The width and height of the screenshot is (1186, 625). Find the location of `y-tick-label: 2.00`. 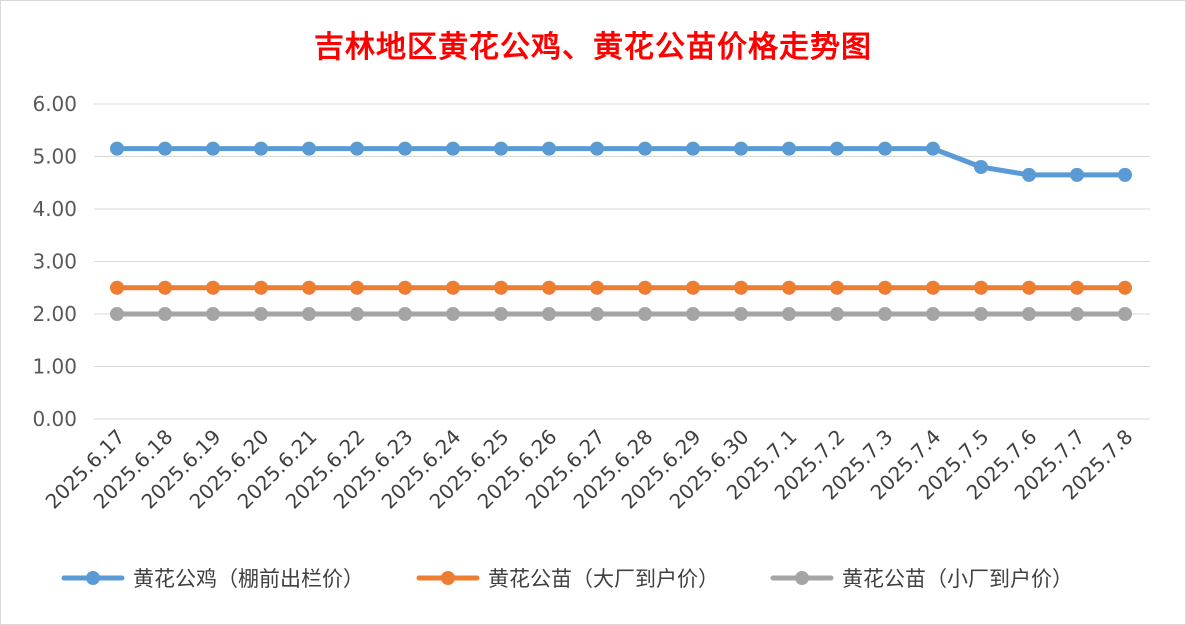

y-tick-label: 2.00 is located at coordinates (54, 314).